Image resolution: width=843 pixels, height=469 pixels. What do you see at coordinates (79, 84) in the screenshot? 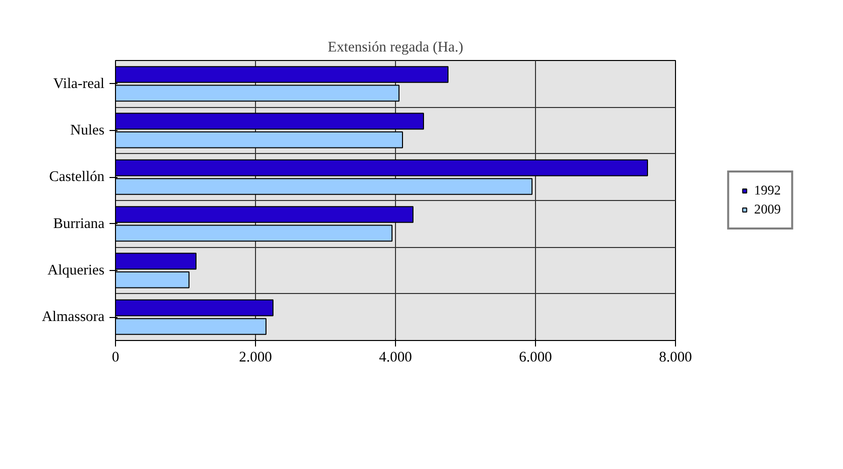
I see `y-tick-label: Vila-real` at bounding box center [79, 84].